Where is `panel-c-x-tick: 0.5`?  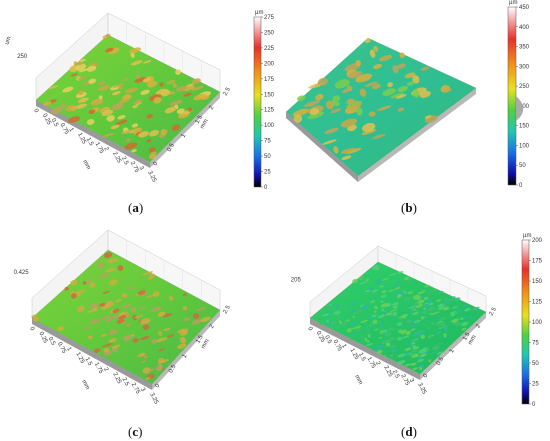
panel-c-x-tick: 0.5 is located at coordinates (52, 341).